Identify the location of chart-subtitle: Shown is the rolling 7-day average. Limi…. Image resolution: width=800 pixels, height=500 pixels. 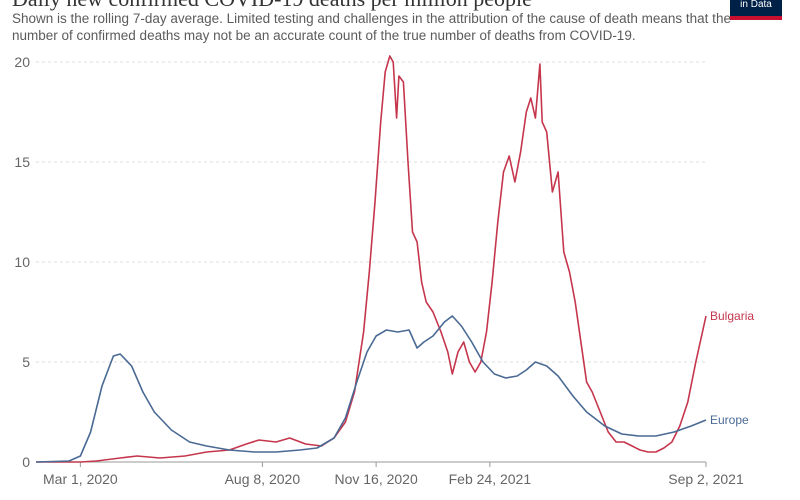
(371, 27).